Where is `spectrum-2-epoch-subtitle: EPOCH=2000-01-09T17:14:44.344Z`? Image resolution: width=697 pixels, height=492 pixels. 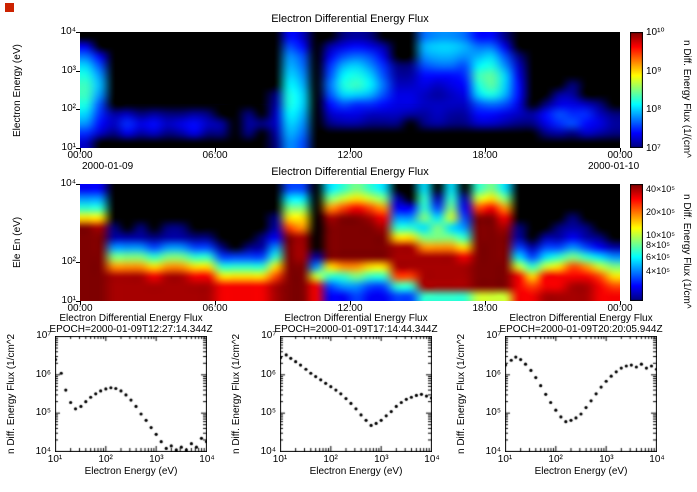 spectrum-2-epoch-subtitle: EPOCH=2000-01-09T17:14:44.344Z is located at coordinates (356, 329).